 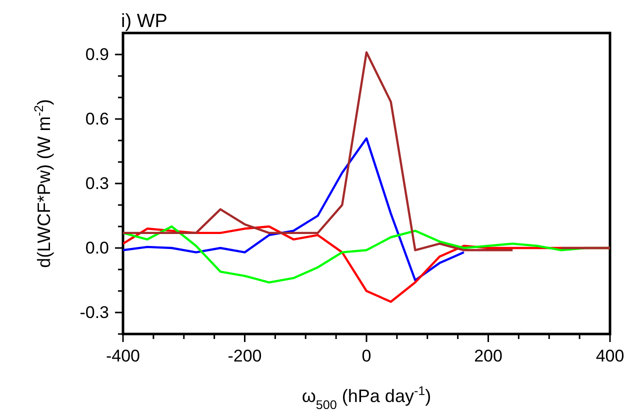 I want to click on x-tick-label: 400, so click(x=610, y=356).